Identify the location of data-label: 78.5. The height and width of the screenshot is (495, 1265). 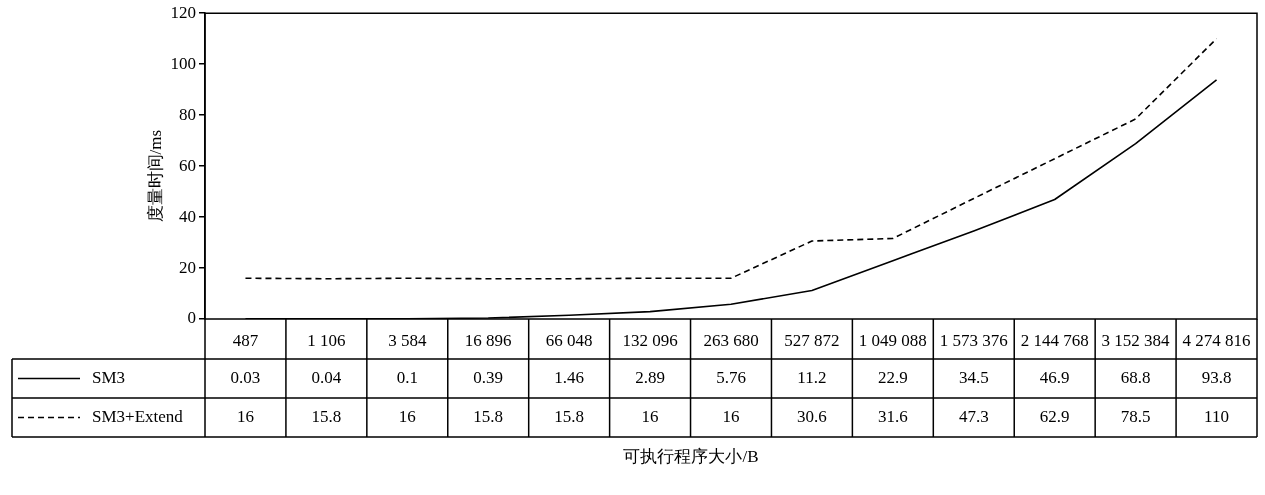
(1135, 416).